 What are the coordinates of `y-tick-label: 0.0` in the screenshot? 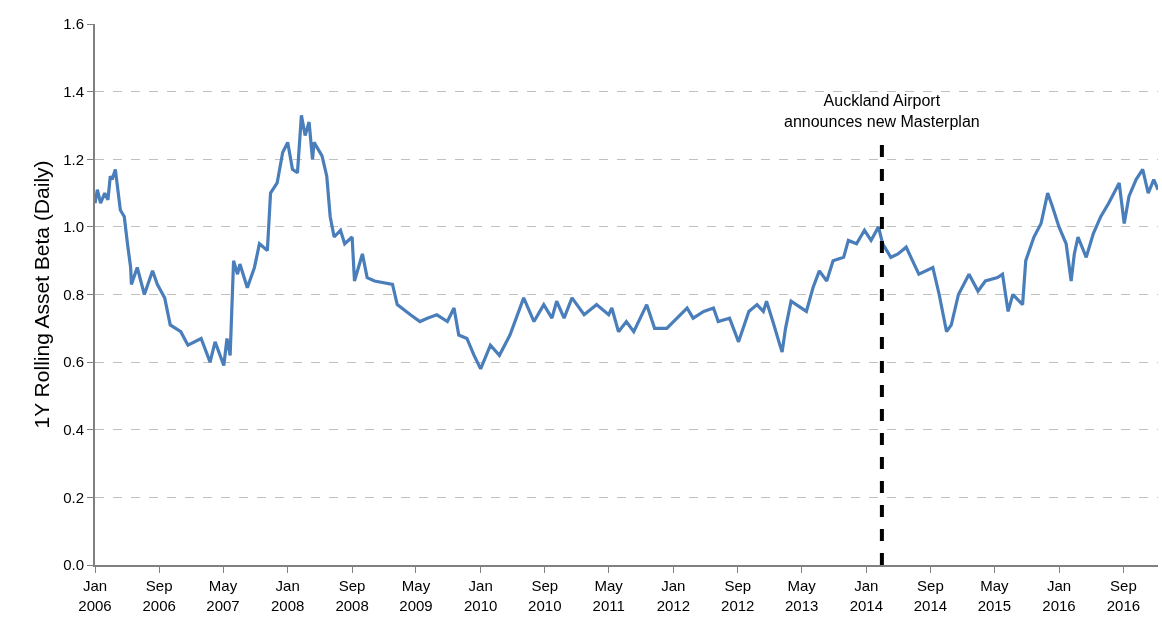 It's located at (73, 565).